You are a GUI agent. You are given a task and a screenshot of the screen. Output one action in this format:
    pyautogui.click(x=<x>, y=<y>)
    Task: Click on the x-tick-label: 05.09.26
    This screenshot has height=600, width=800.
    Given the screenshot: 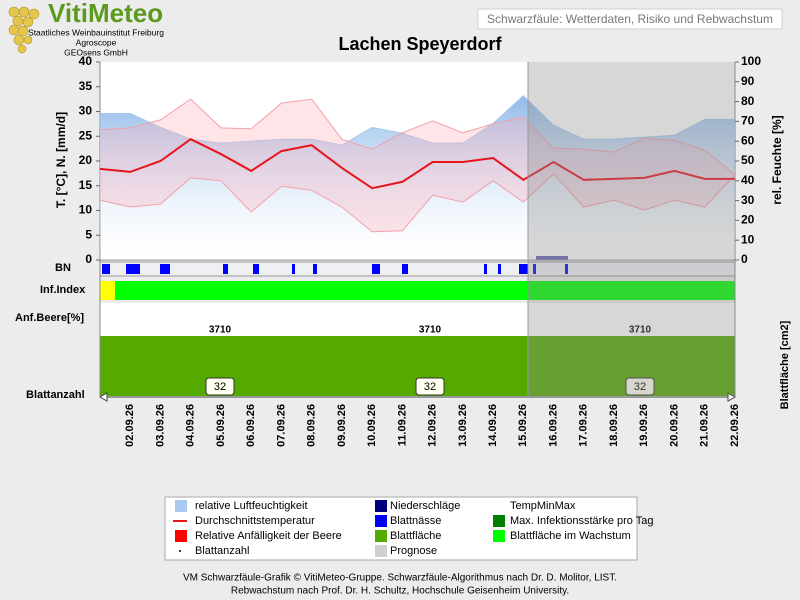 What is the action you would take?
    pyautogui.click(x=221, y=425)
    